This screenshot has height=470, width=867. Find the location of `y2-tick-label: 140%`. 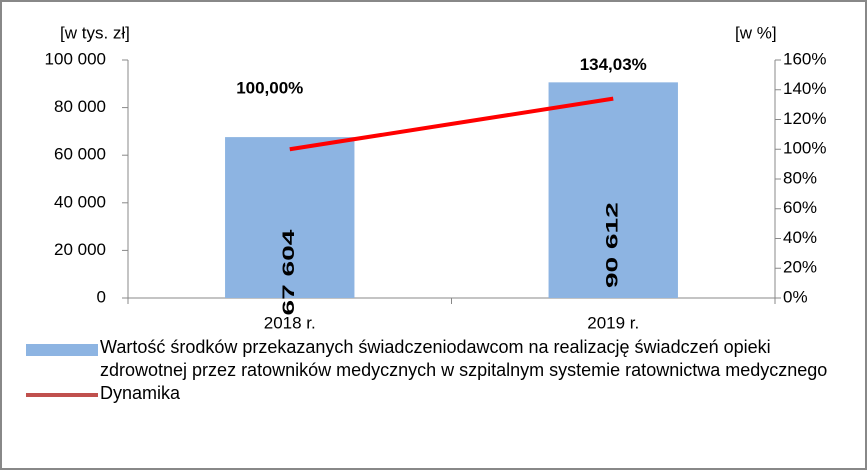

y2-tick-label: 140% is located at coordinates (804, 88).